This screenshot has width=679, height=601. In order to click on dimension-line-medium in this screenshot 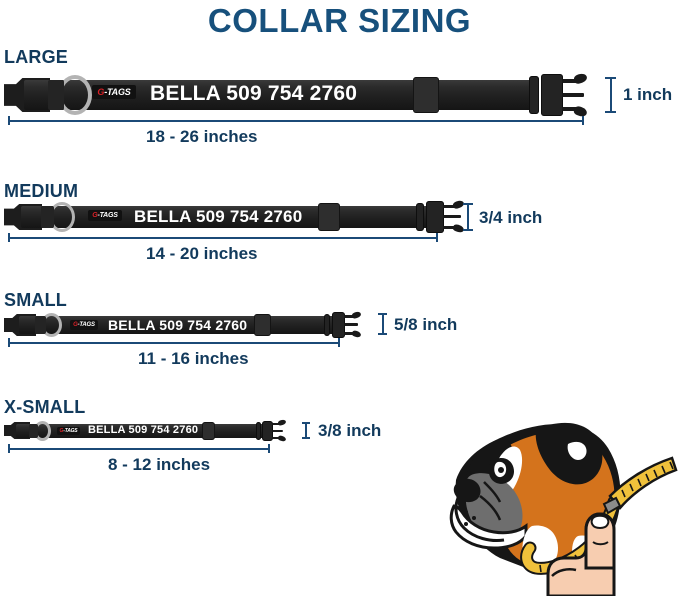, I will do `click(223, 237)`.